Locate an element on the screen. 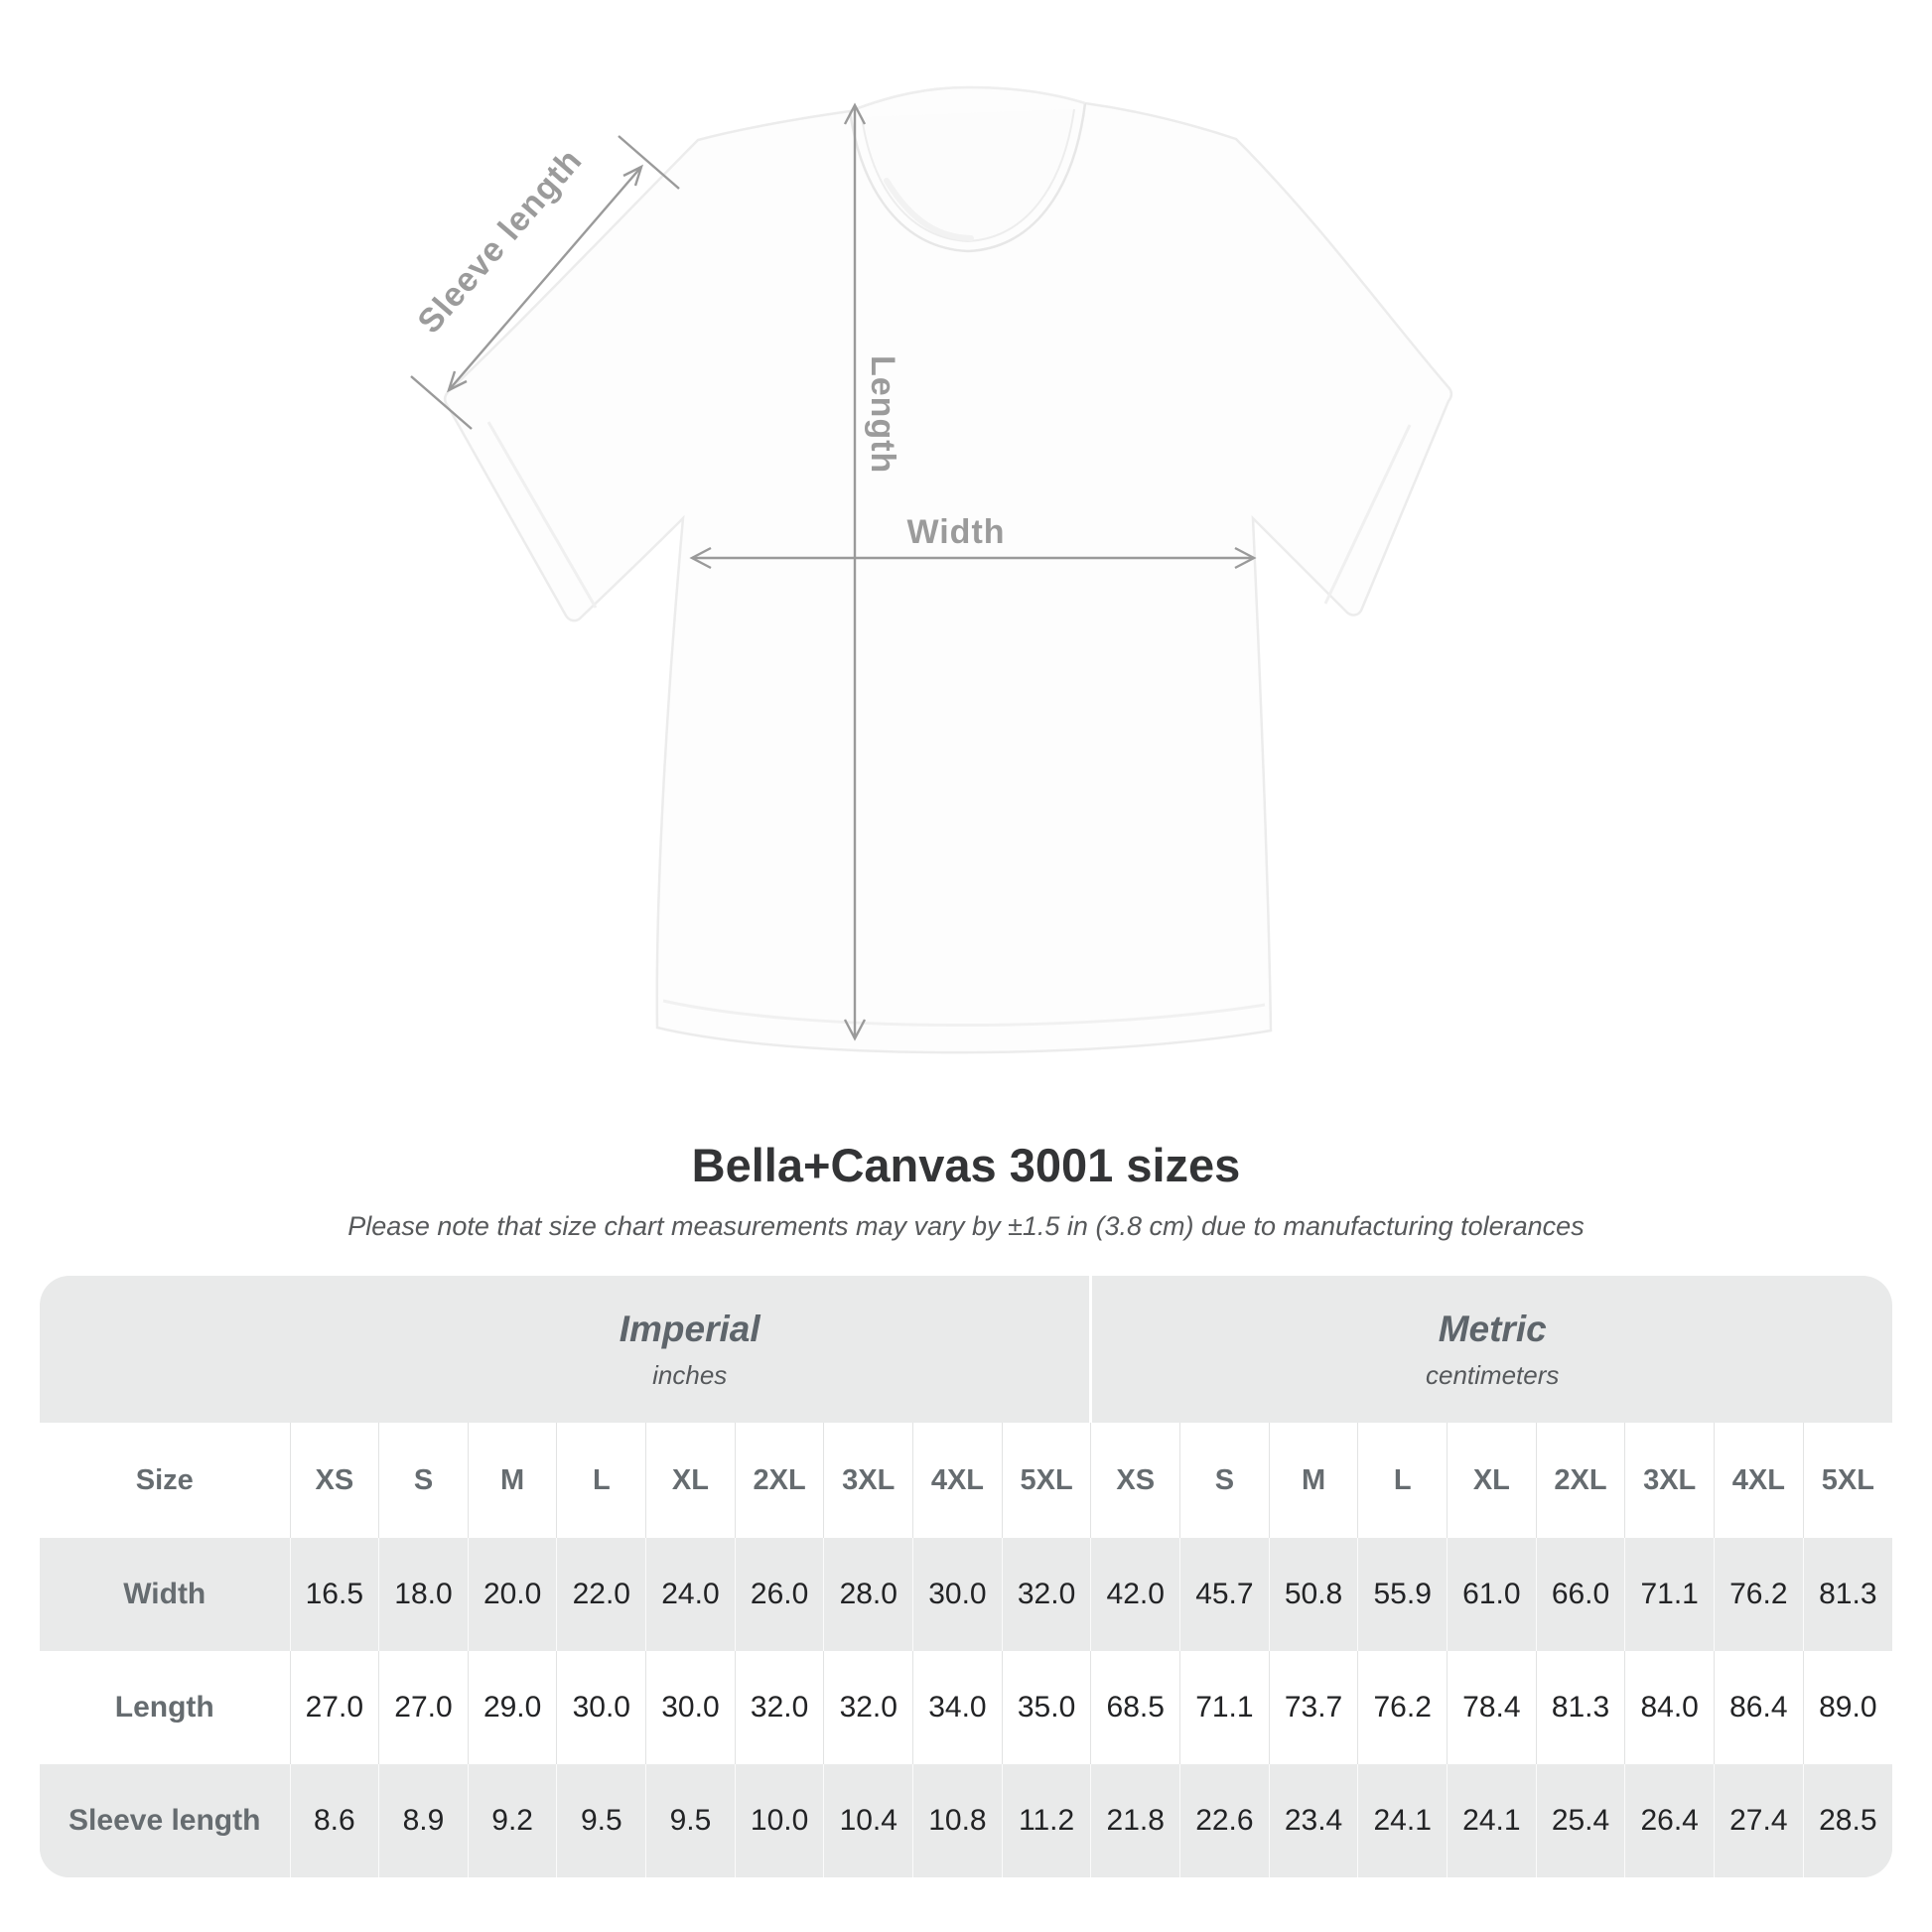 This screenshot has width=1932, height=1932. right-cuff-seam is located at coordinates (1367, 514).